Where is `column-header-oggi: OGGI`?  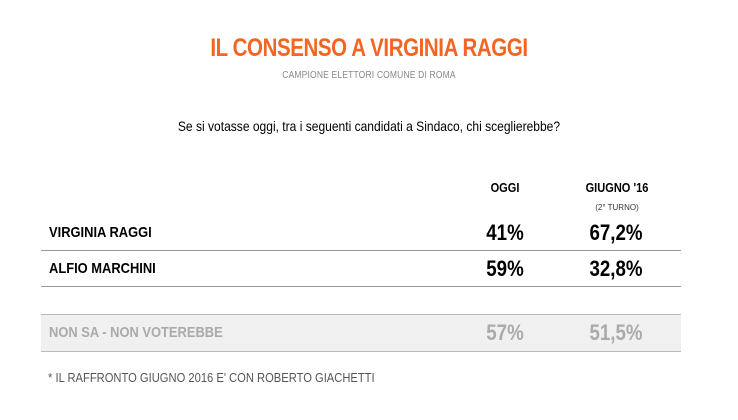
column-header-oggi: OGGI is located at coordinates (505, 187).